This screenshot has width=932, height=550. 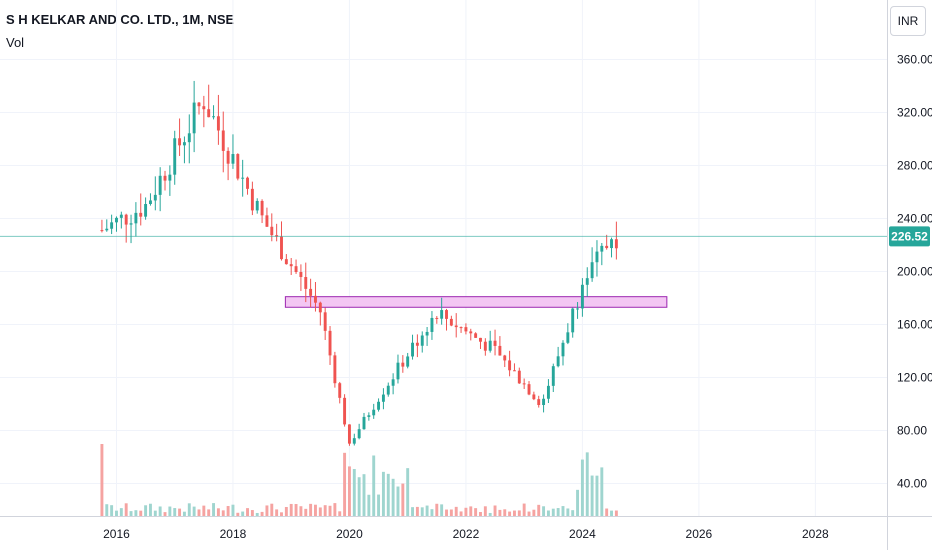 What do you see at coordinates (912, 431) in the screenshot?
I see `y-tick-label: 80.00` at bounding box center [912, 431].